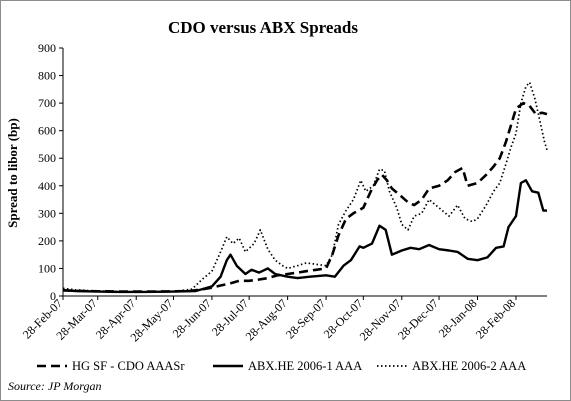 The image size is (571, 401). I want to click on x-tick-label: 28-Dec-07, so click(418, 319).